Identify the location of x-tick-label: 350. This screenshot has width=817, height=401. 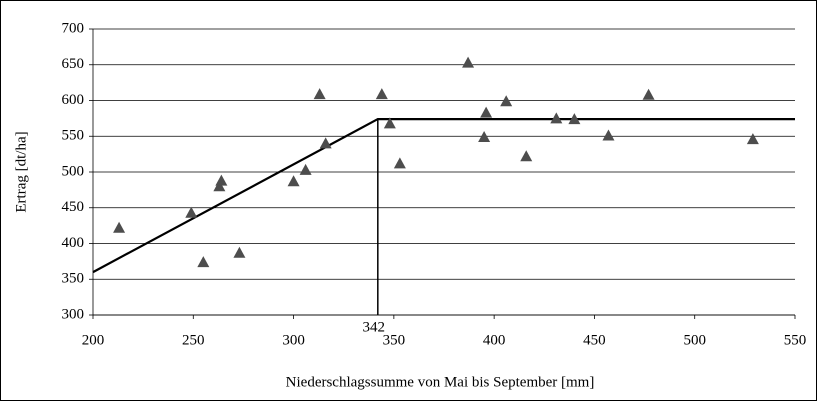
(394, 340).